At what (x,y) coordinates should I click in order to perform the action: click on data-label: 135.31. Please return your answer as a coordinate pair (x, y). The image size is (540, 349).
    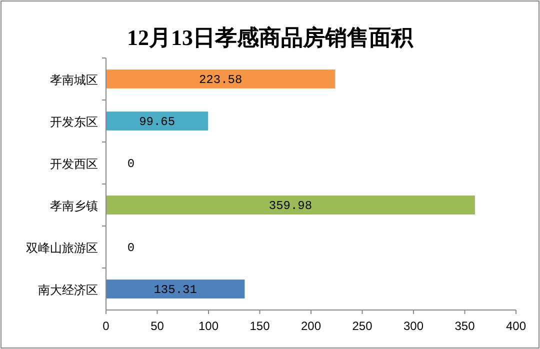
    Looking at the image, I should click on (175, 290).